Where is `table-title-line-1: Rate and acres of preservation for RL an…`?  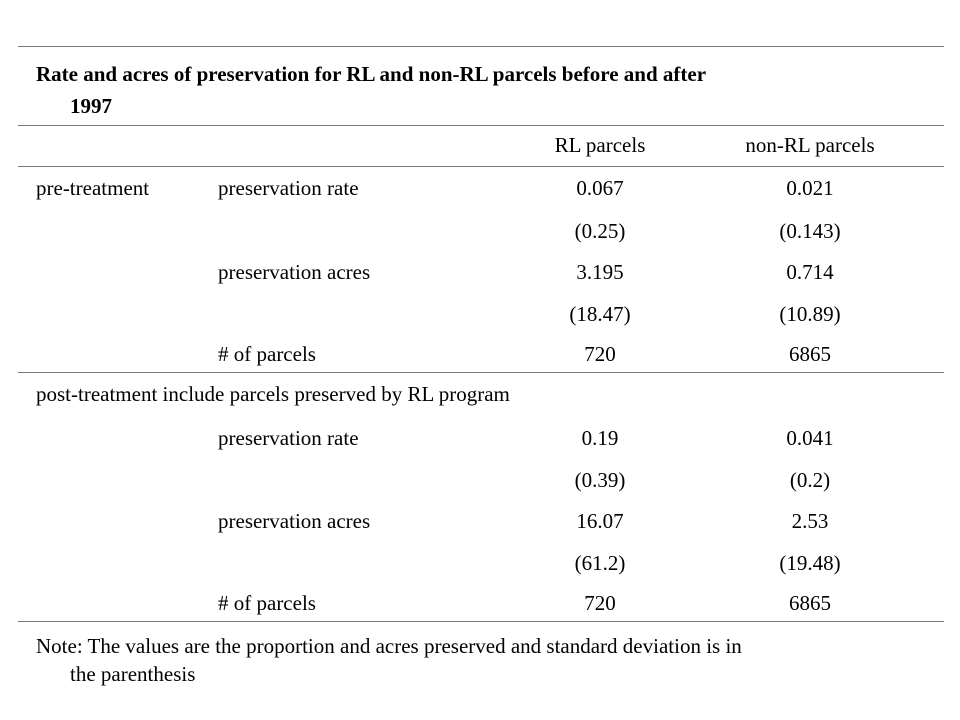 table-title-line-1: Rate and acres of preservation for RL an… is located at coordinates (371, 74).